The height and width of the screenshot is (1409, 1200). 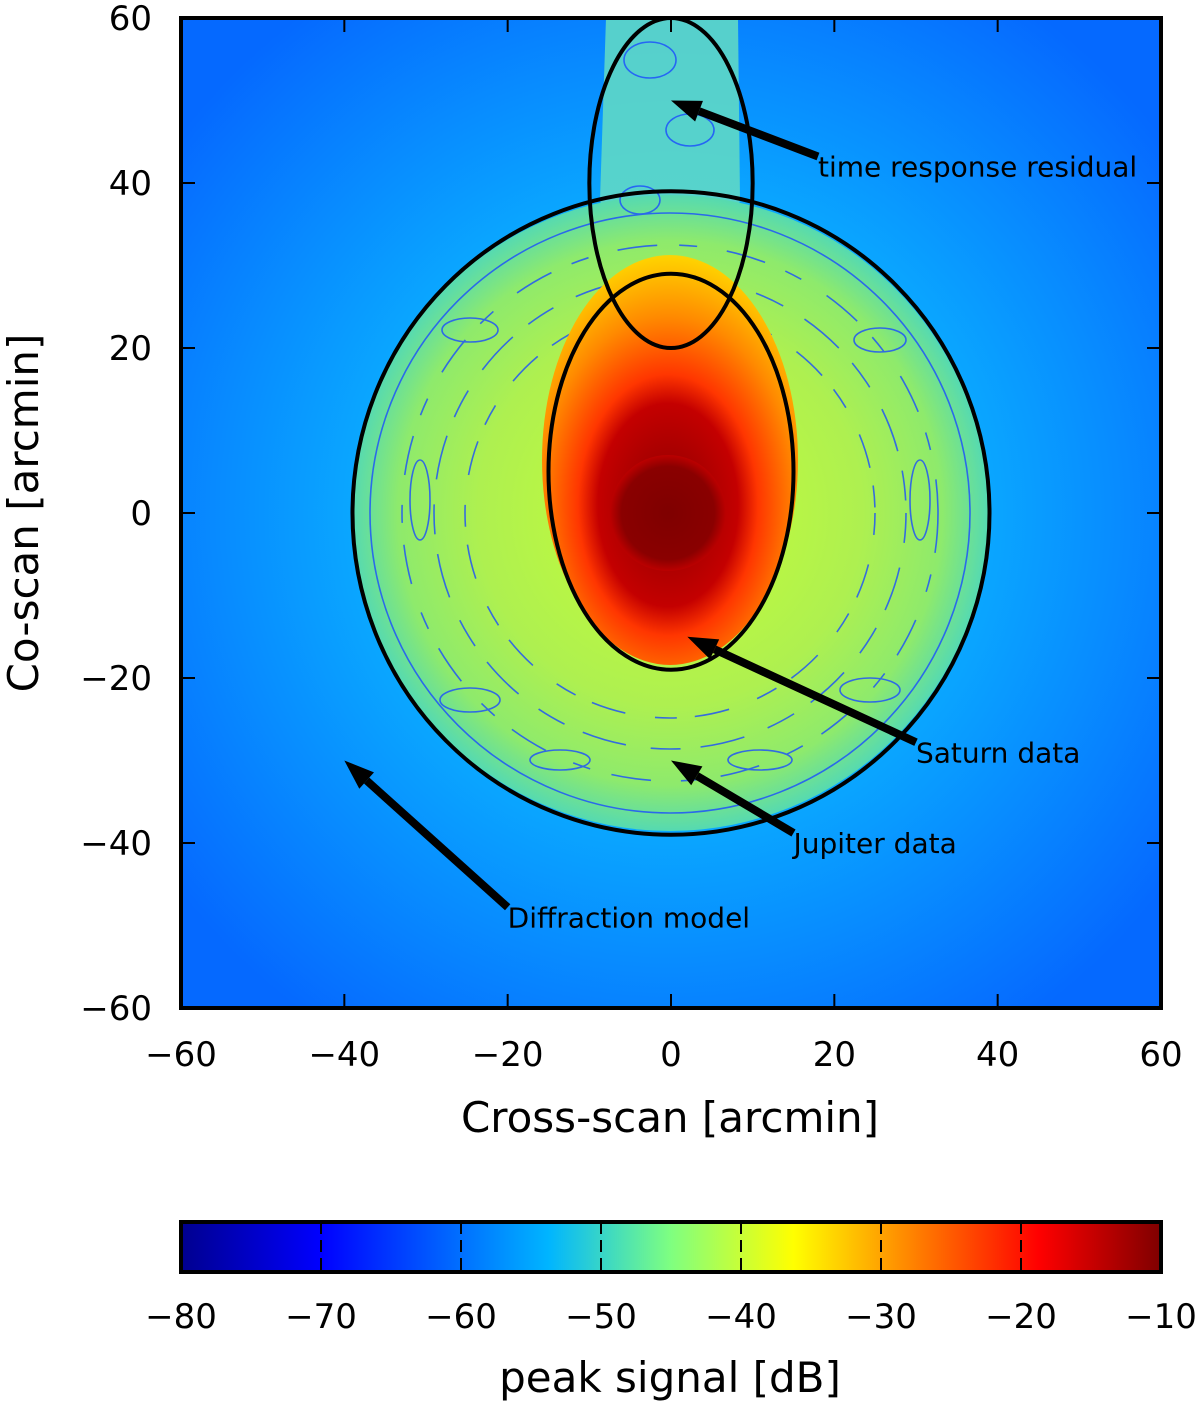 I want to click on x-tick-label: 60, so click(x=1160, y=1055).